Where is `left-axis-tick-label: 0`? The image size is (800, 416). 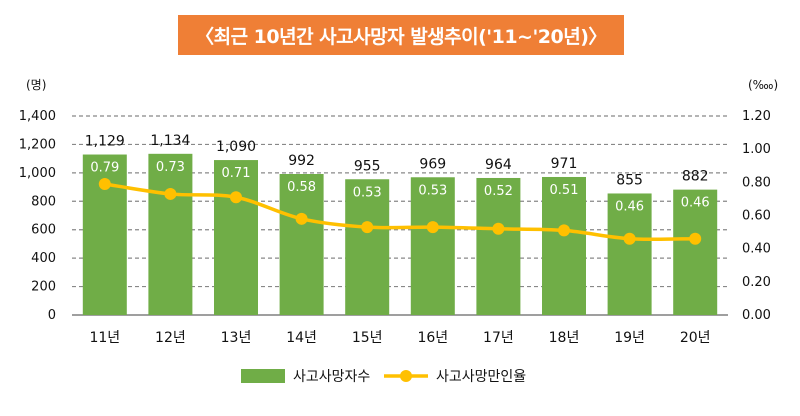 left-axis-tick-label: 0 is located at coordinates (52, 315).